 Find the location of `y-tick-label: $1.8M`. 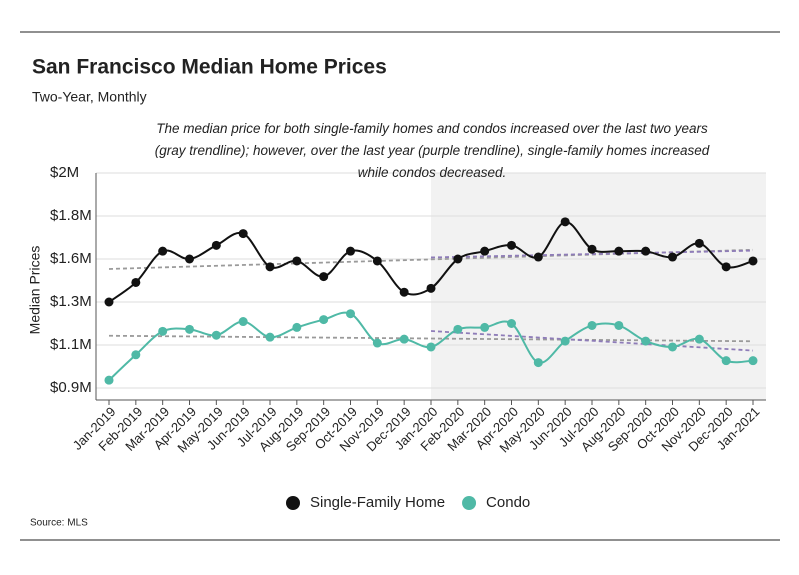

y-tick-label: $1.8M is located at coordinates (71, 215).